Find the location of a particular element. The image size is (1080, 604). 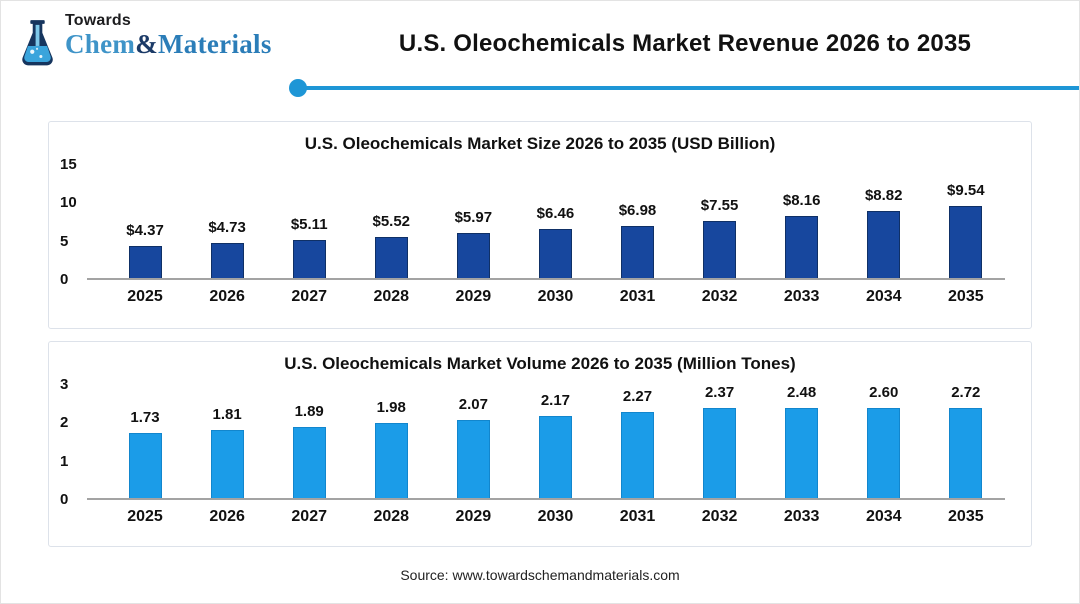

bar-value-label: 2.27 is located at coordinates (637, 396).